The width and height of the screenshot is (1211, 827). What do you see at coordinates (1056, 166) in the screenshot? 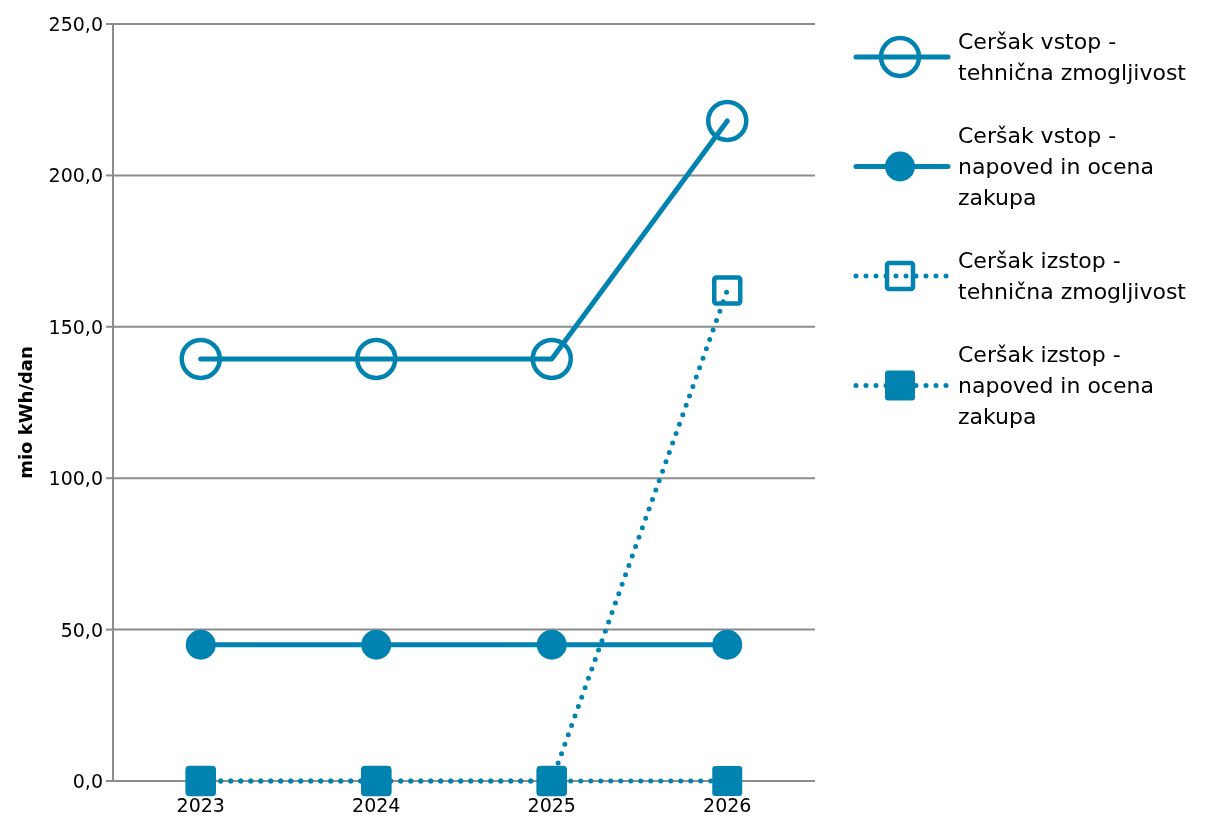
I see `legend-label: Ceršak vstop - napoved in ocena zakupa` at bounding box center [1056, 166].